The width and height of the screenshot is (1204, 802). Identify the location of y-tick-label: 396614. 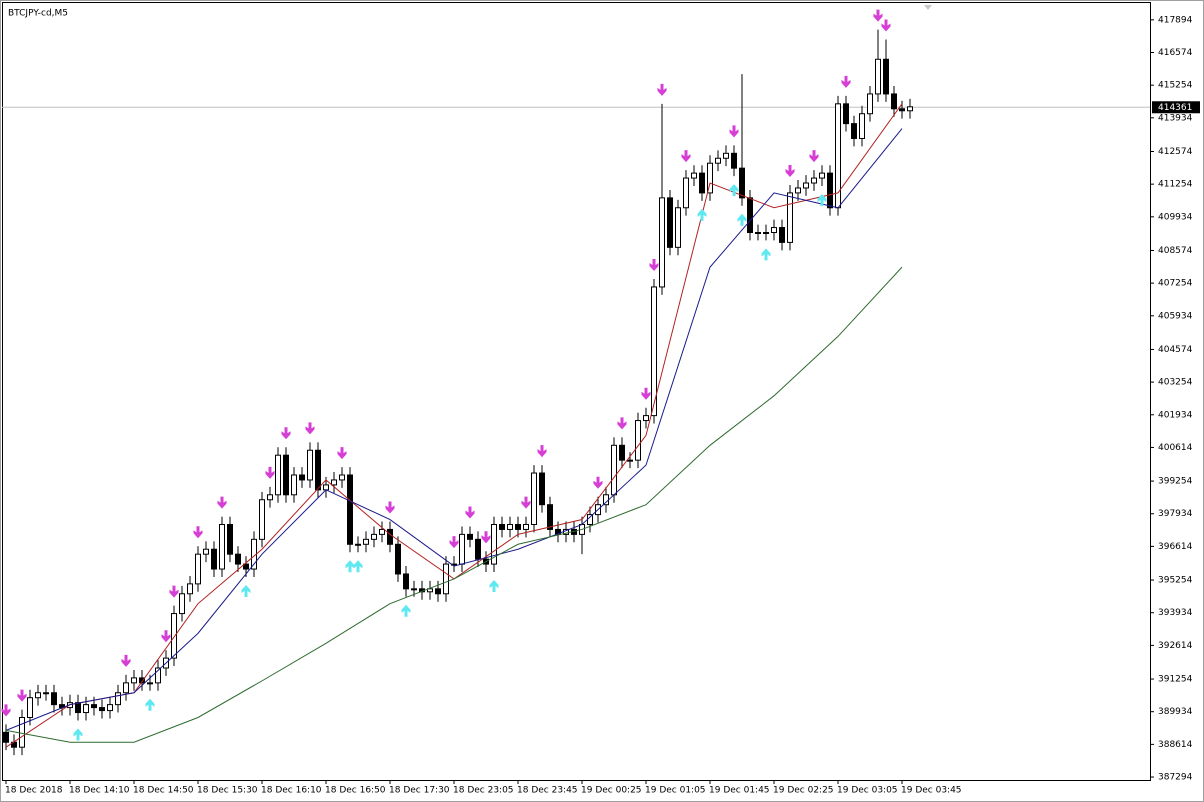
(1175, 547).